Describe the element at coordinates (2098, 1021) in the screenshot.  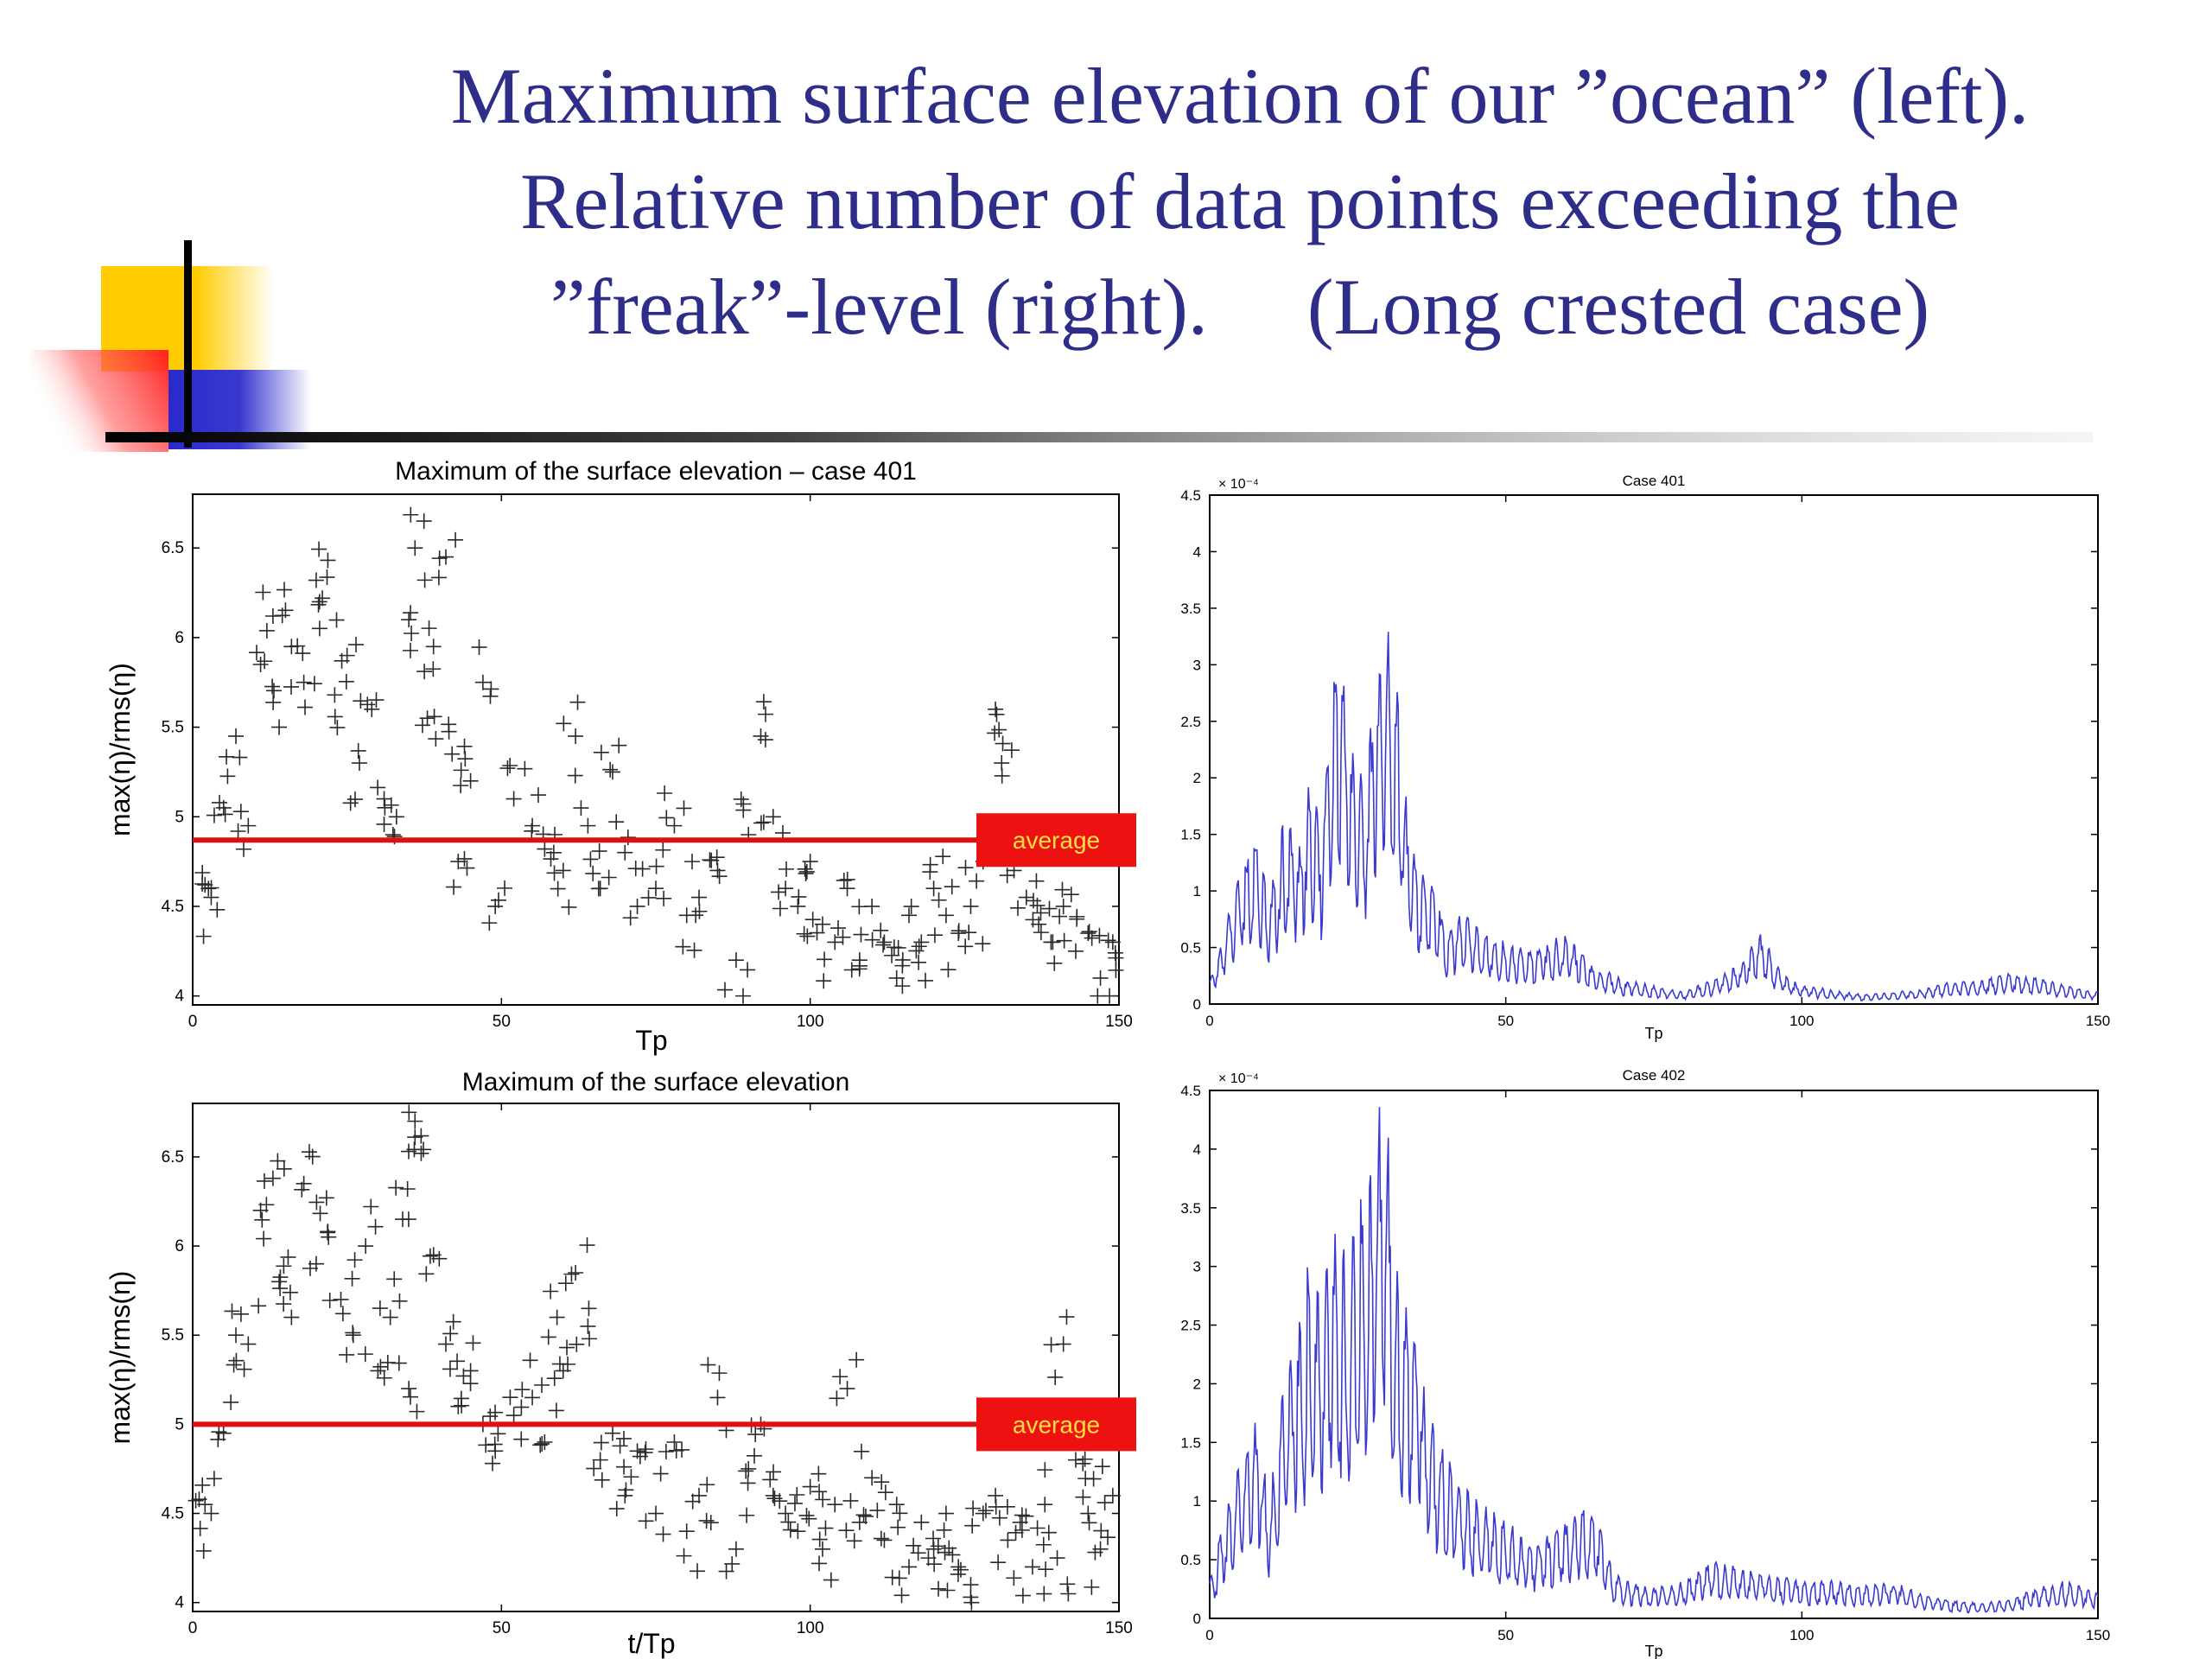
I see `x-tick-label: 150` at that location.